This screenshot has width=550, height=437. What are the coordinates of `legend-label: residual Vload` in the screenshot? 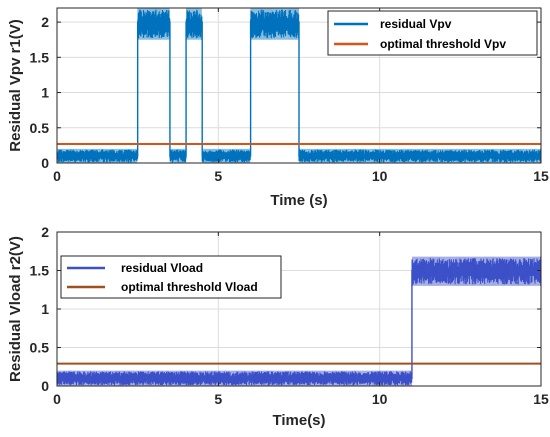 It's located at (162, 268).